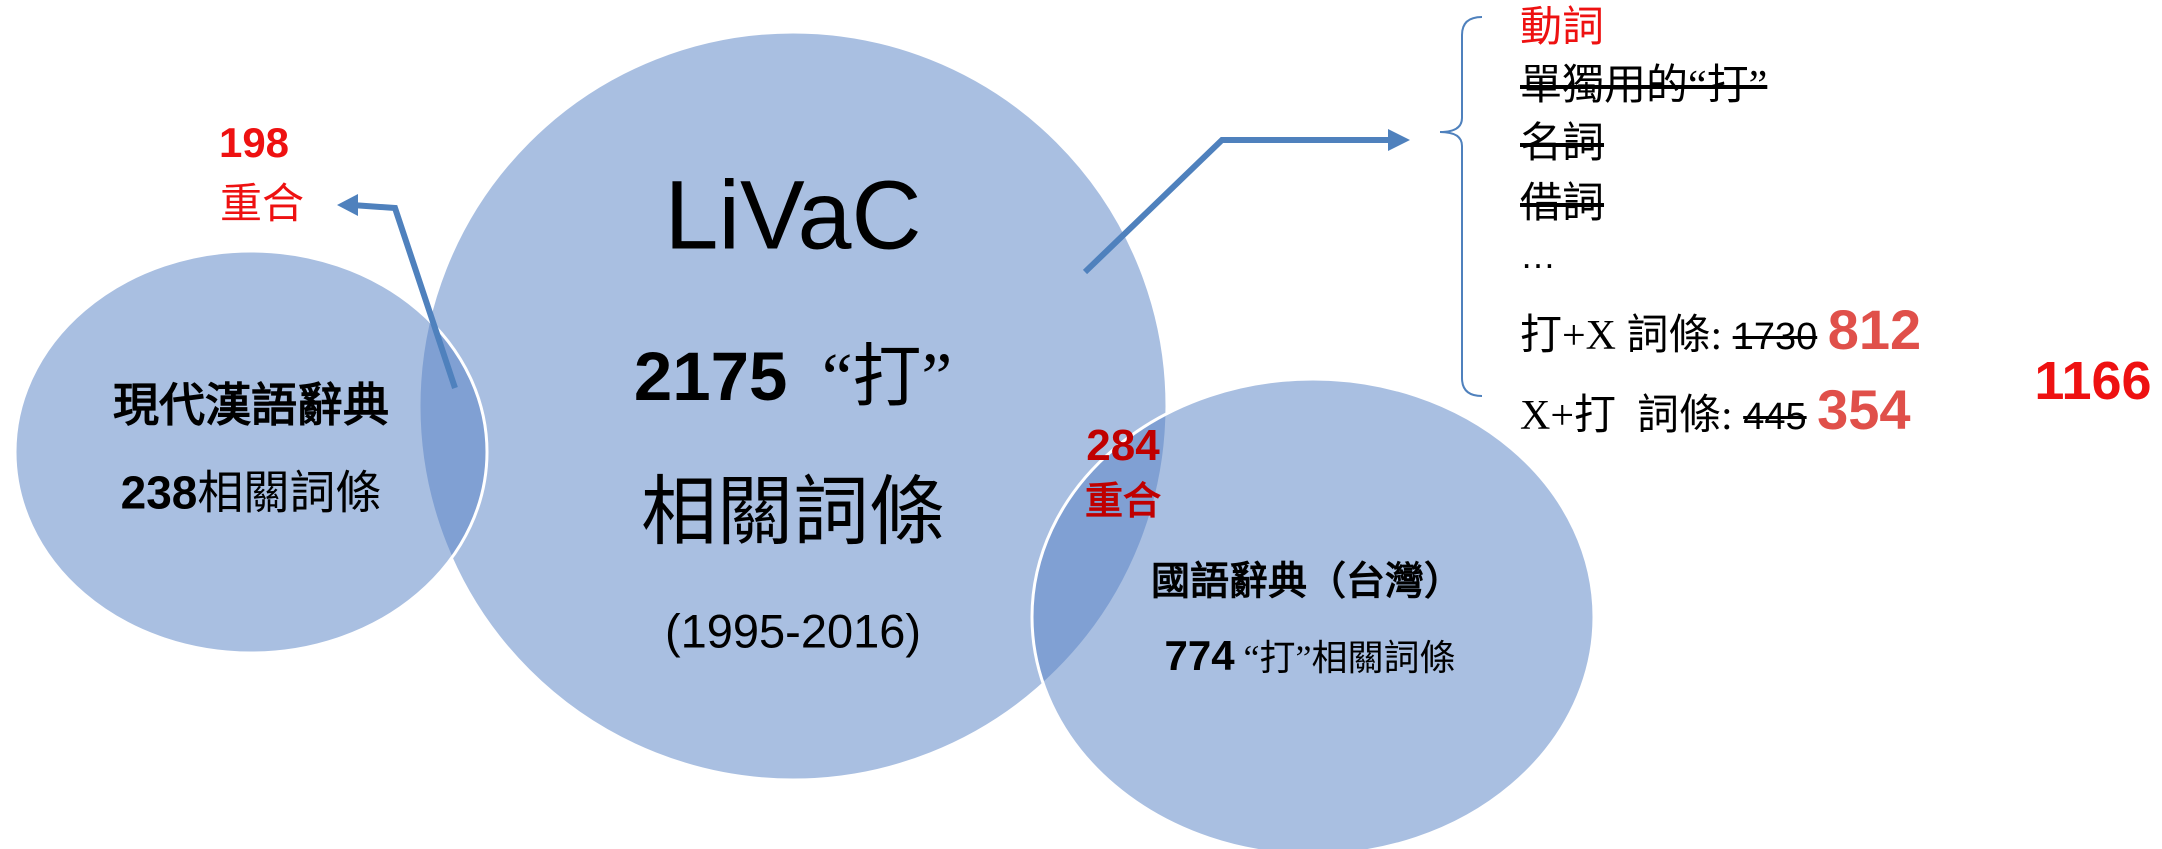 This screenshot has width=2162, height=849. I want to click on modern-dictionary-count: 238, so click(159, 492).